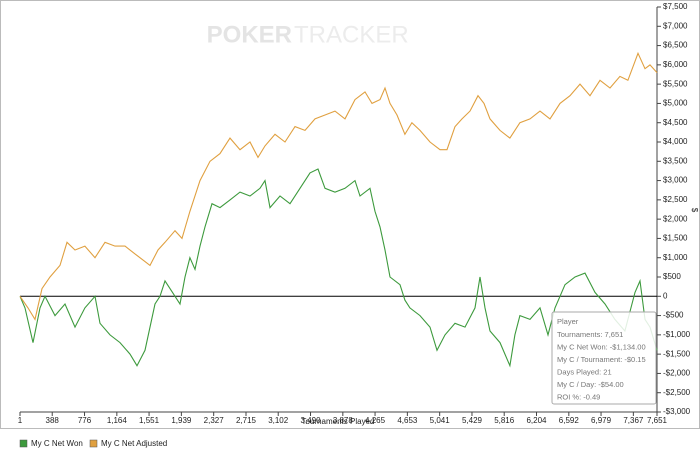 This screenshot has width=700, height=468. Describe the element at coordinates (249, 34) in the screenshot. I see `watermark: POKER` at that location.